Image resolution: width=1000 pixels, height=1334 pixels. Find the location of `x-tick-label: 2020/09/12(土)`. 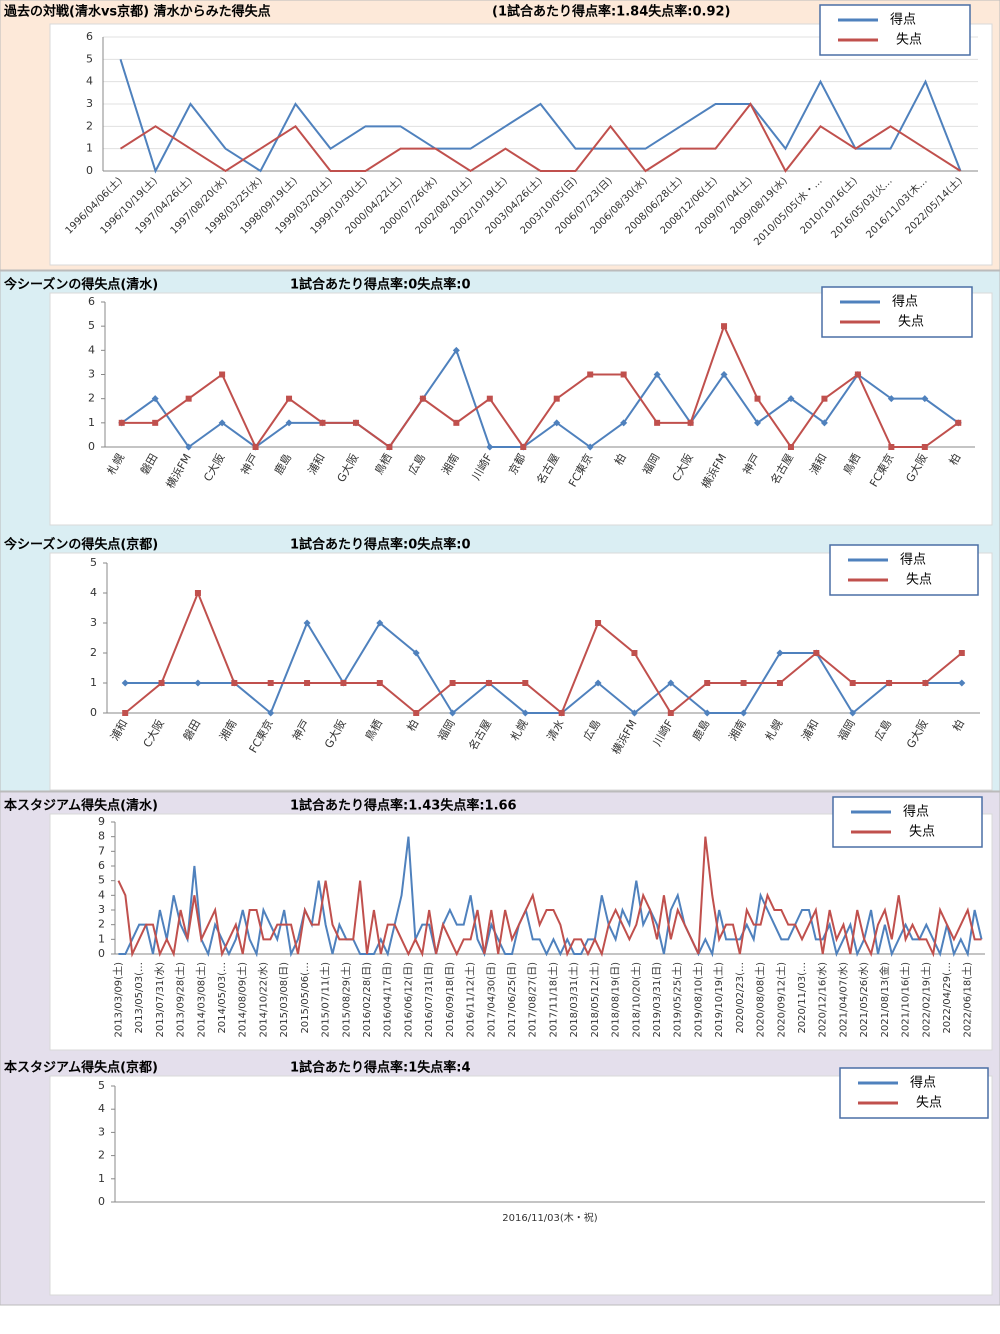

x-tick-label: 2020/09/12(土) is located at coordinates (780, 1000).